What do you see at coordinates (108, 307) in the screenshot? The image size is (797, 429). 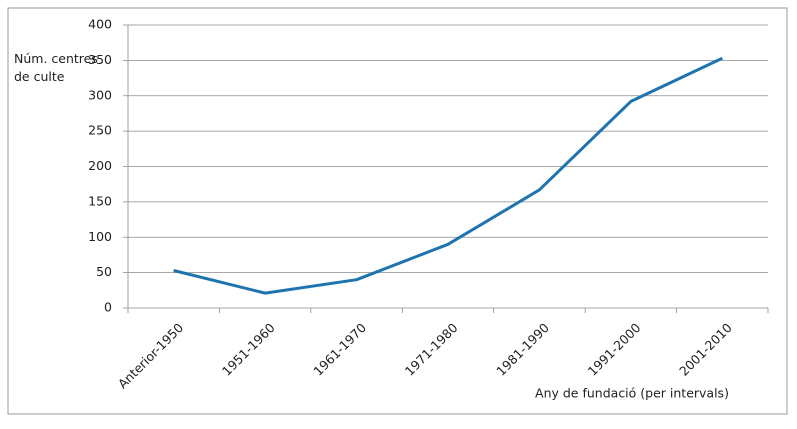 I see `y-tick-label: 0` at bounding box center [108, 307].